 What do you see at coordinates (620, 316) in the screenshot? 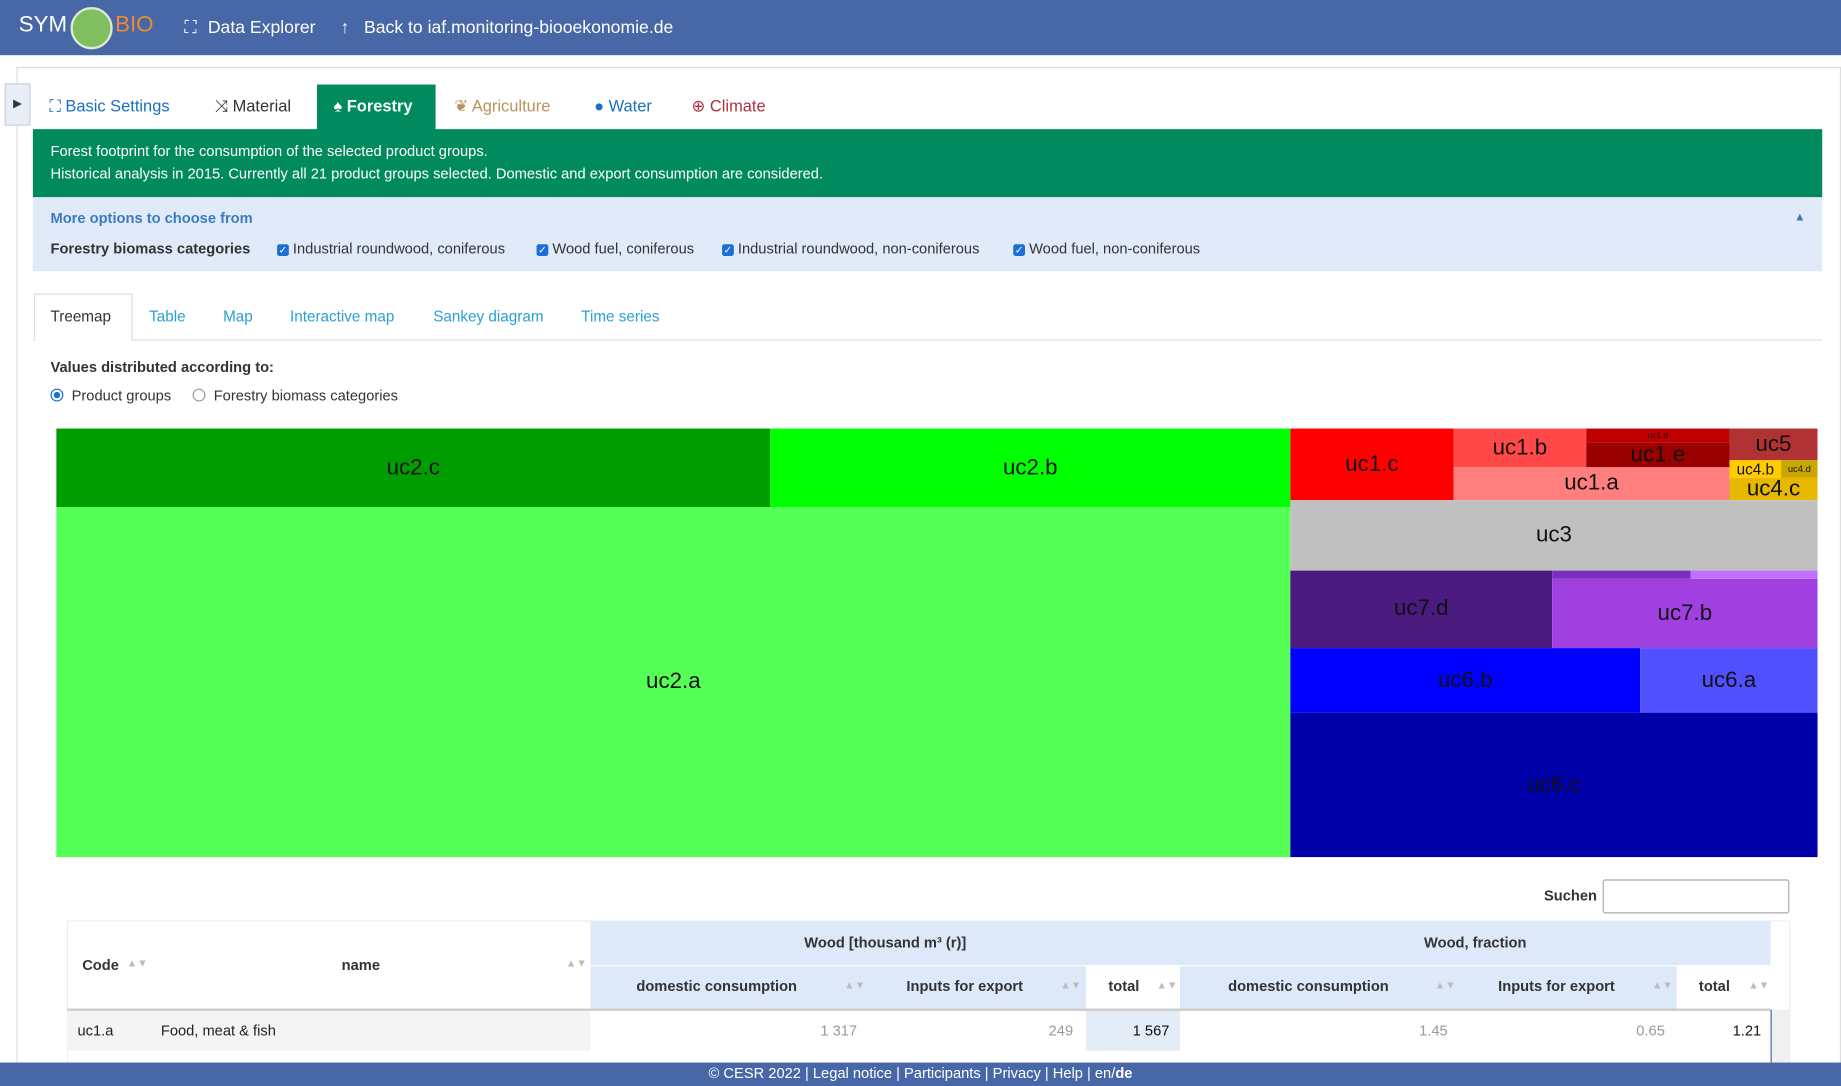
I see `subtab: Time series` at bounding box center [620, 316].